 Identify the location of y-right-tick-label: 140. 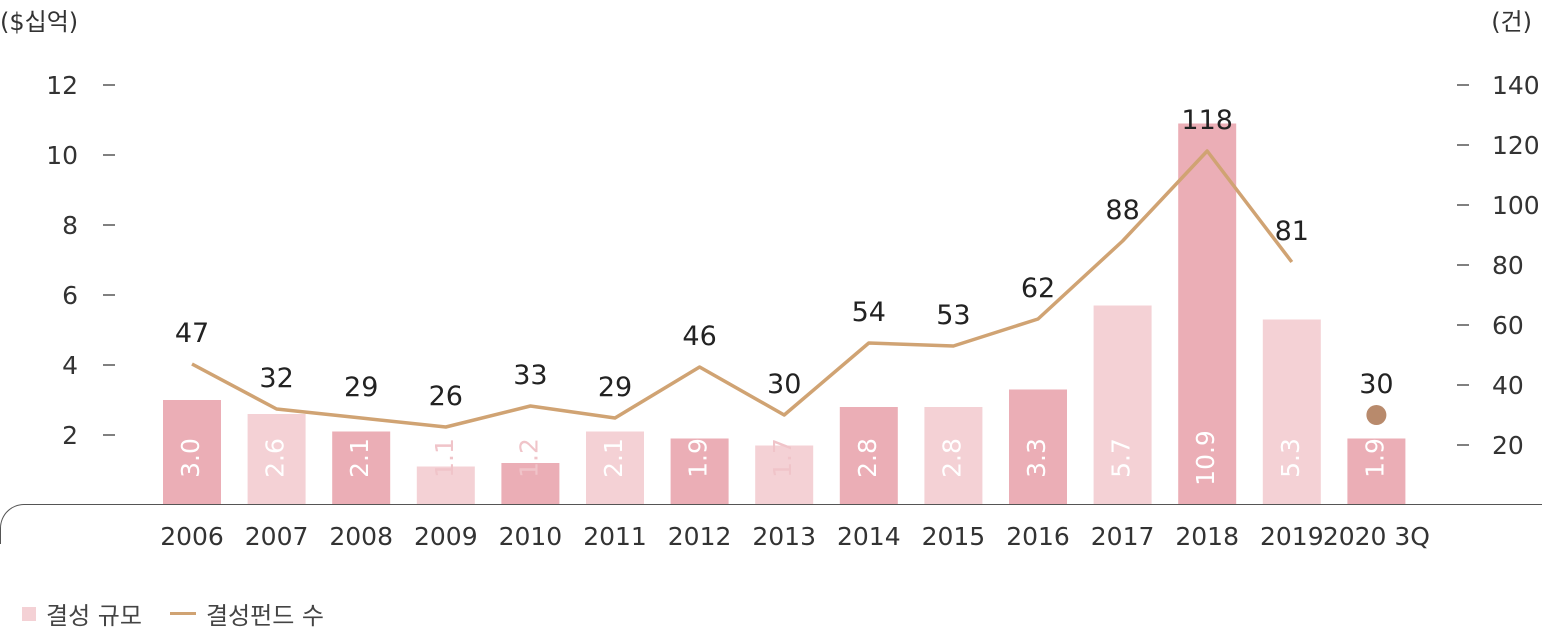
(1516, 85).